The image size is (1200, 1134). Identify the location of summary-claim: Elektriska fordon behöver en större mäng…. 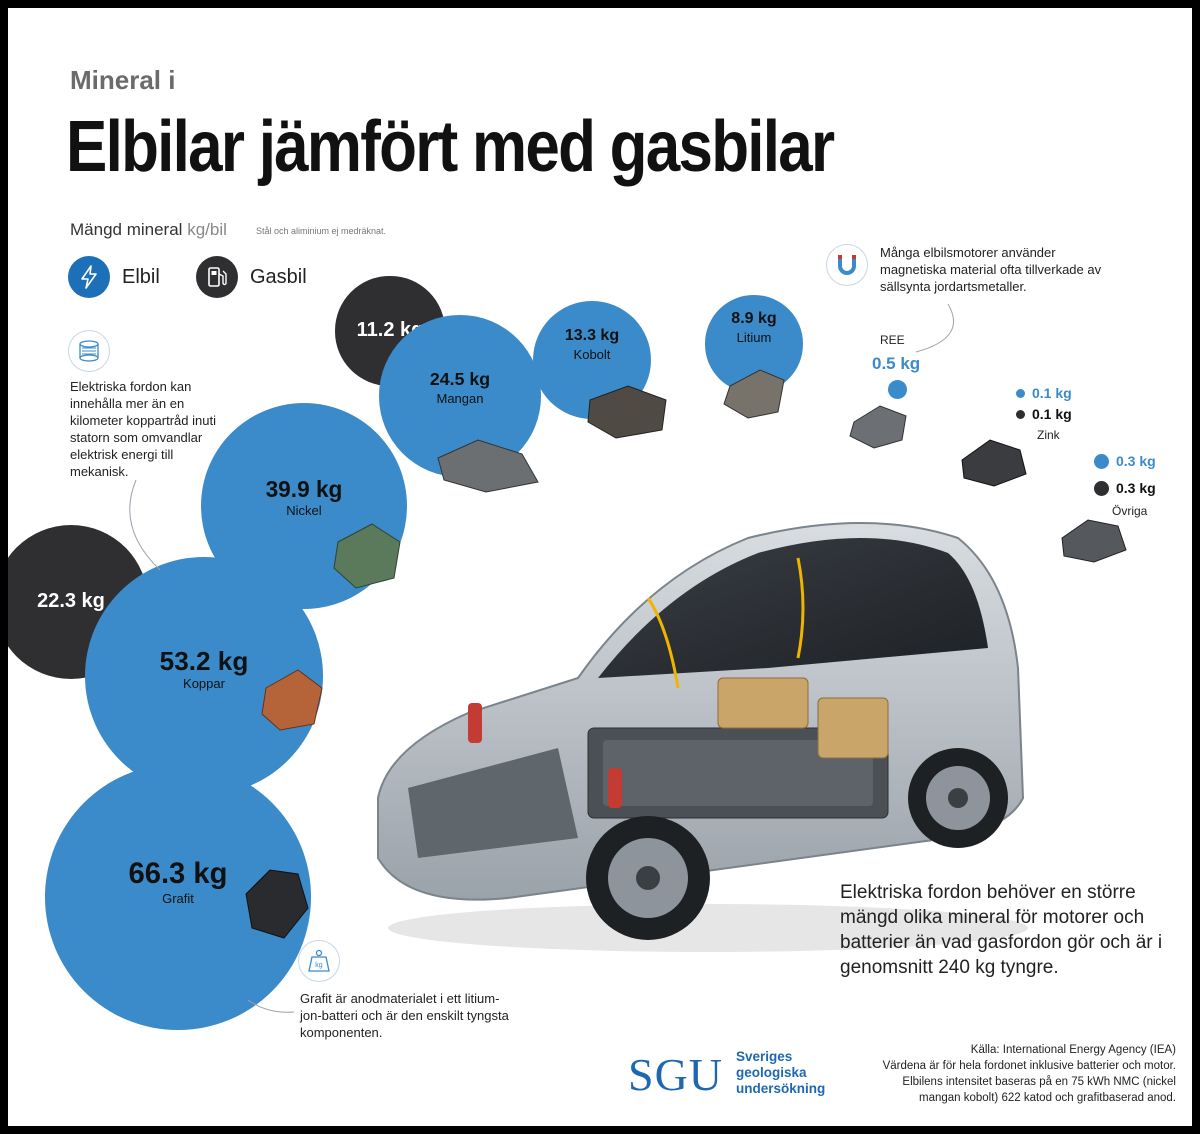
(1001, 930).